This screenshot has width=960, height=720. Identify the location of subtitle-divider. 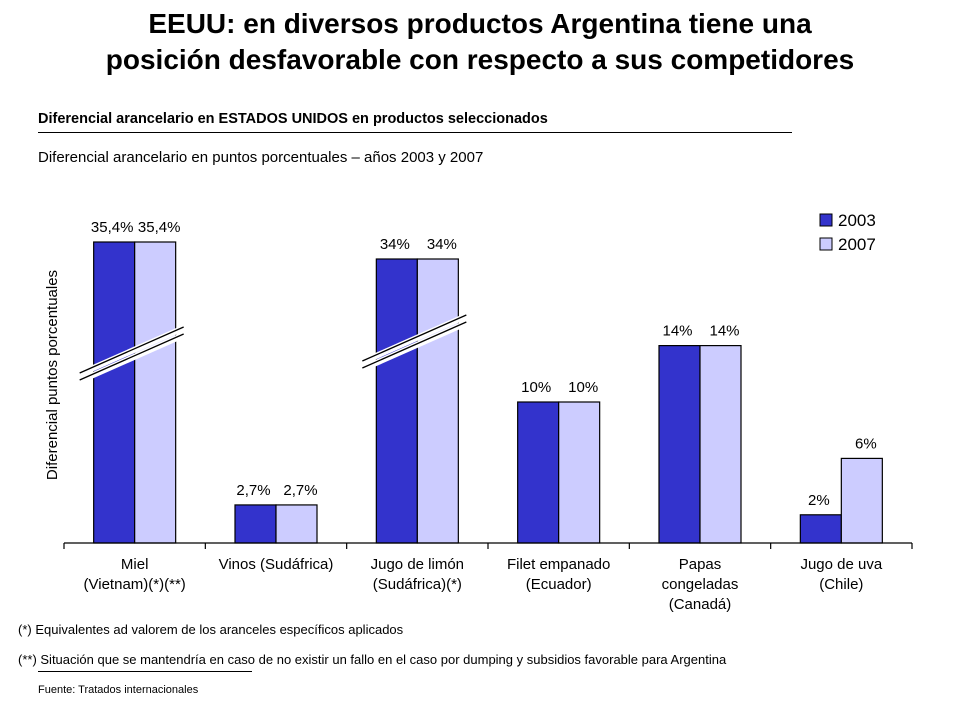
(415, 132).